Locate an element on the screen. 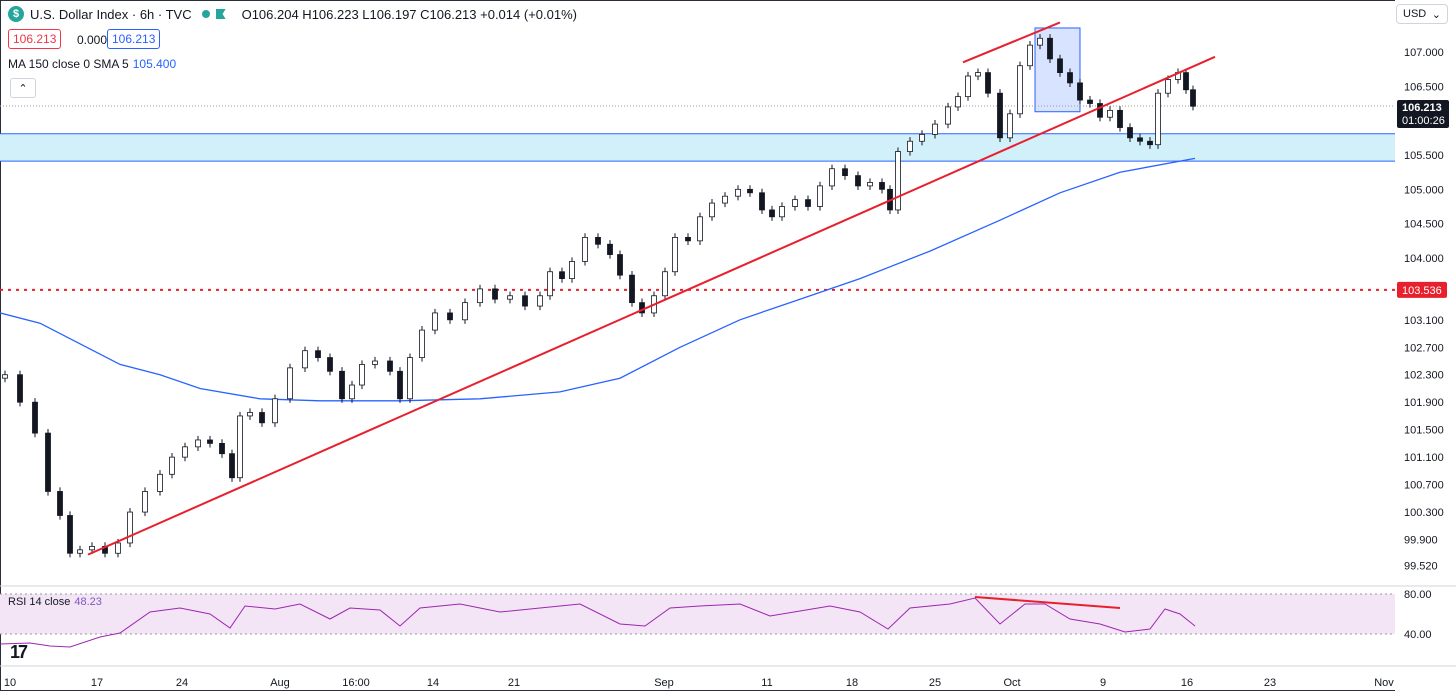  sell-price-button: 106.213 is located at coordinates (35, 39).